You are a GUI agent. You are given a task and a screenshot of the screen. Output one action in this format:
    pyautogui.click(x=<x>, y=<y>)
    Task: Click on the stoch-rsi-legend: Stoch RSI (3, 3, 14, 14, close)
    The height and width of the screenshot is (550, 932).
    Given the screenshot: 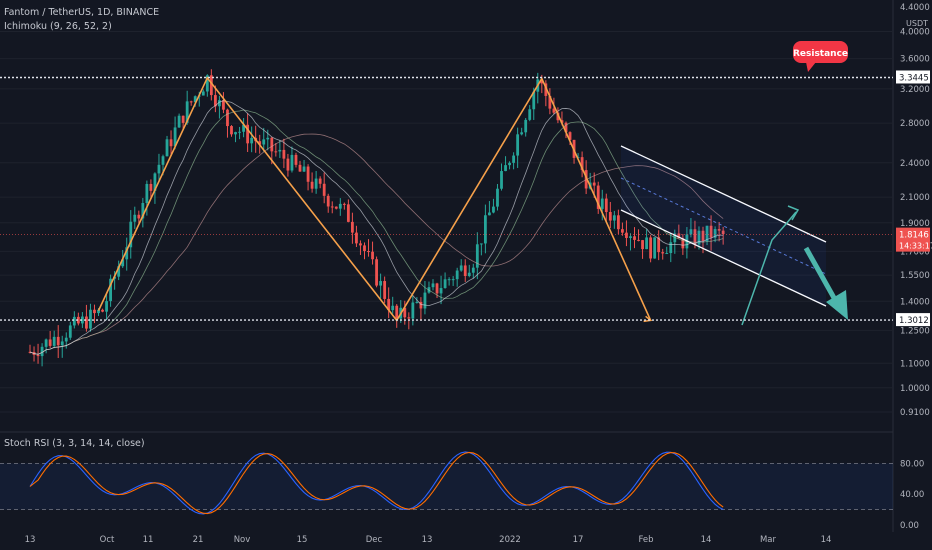 What is the action you would take?
    pyautogui.click(x=74, y=443)
    